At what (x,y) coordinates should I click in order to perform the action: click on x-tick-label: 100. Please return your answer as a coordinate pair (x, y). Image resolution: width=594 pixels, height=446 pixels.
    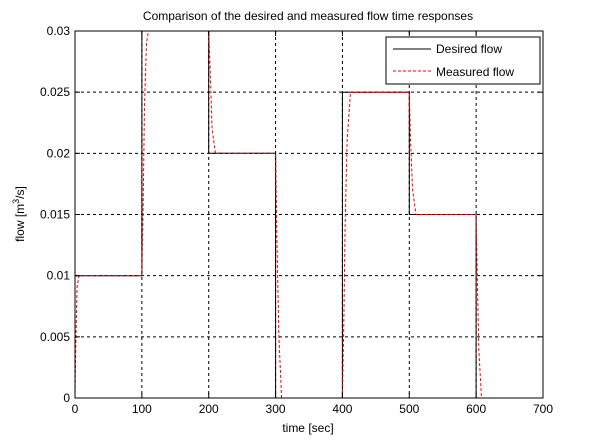
    Looking at the image, I should click on (142, 409).